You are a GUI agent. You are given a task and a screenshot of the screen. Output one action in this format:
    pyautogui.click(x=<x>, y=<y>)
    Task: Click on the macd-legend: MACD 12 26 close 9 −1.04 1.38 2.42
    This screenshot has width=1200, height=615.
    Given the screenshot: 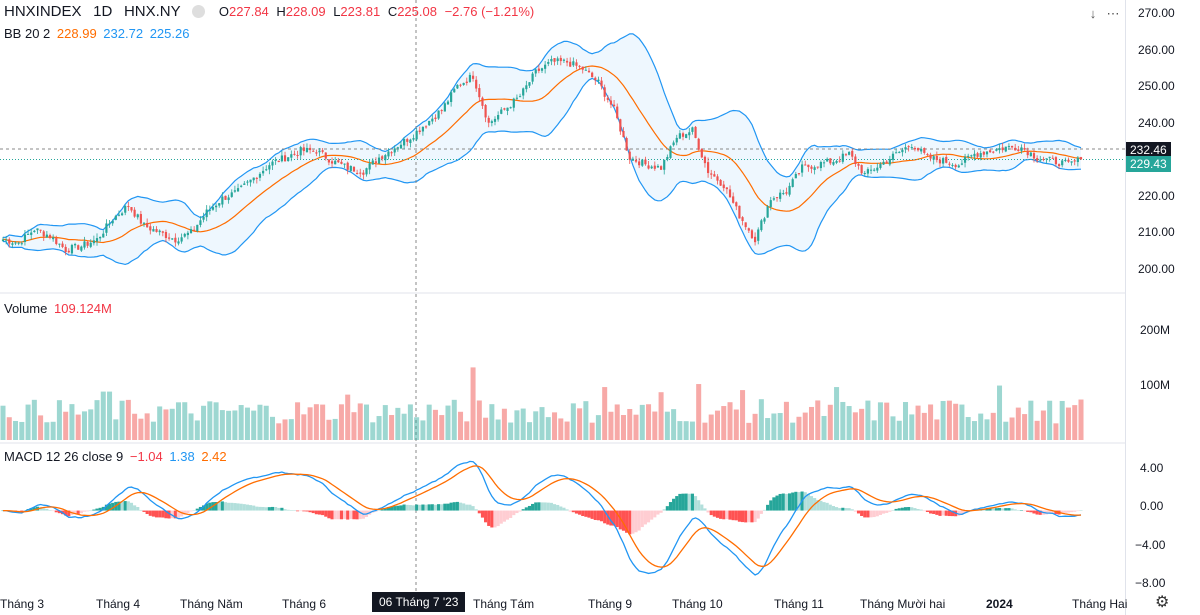 What is the action you would take?
    pyautogui.click(x=115, y=457)
    